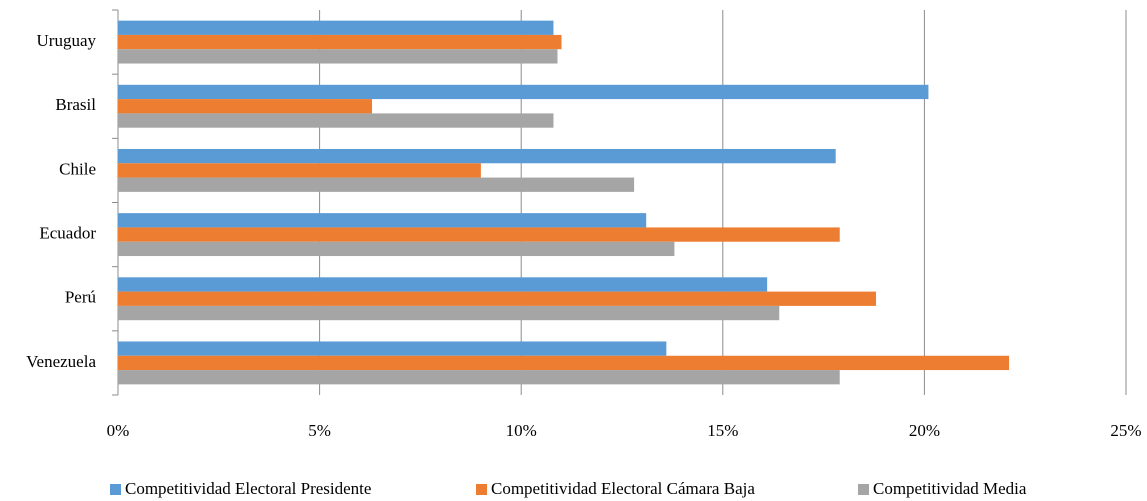 Image resolution: width=1147 pixels, height=501 pixels. I want to click on y-tick-label: Venezuela, so click(61, 361).